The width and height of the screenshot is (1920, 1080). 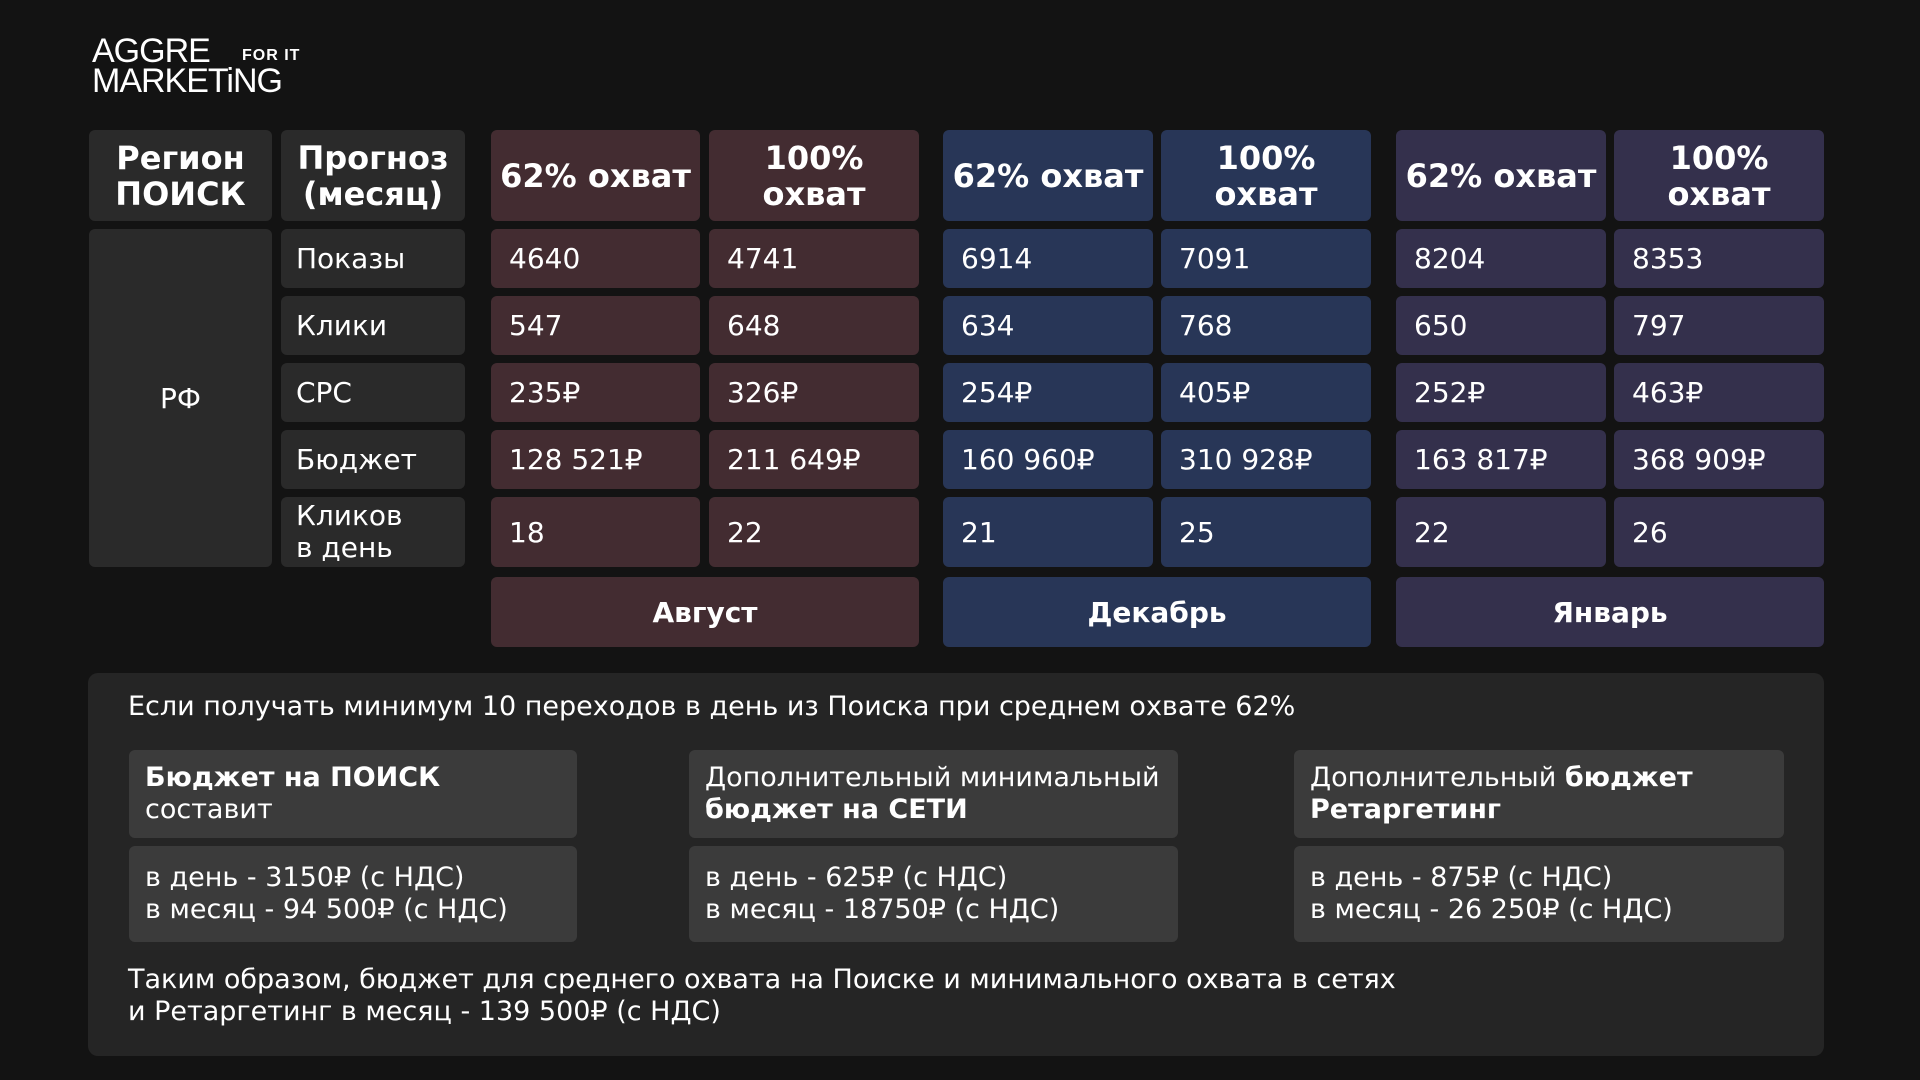 I want to click on month-august: Август, so click(x=705, y=612).